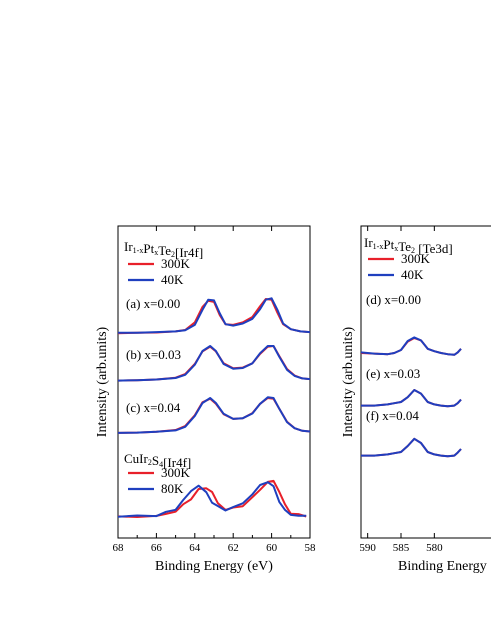  I want to click on spectrum-label: (e) x=0.03, so click(393, 373).